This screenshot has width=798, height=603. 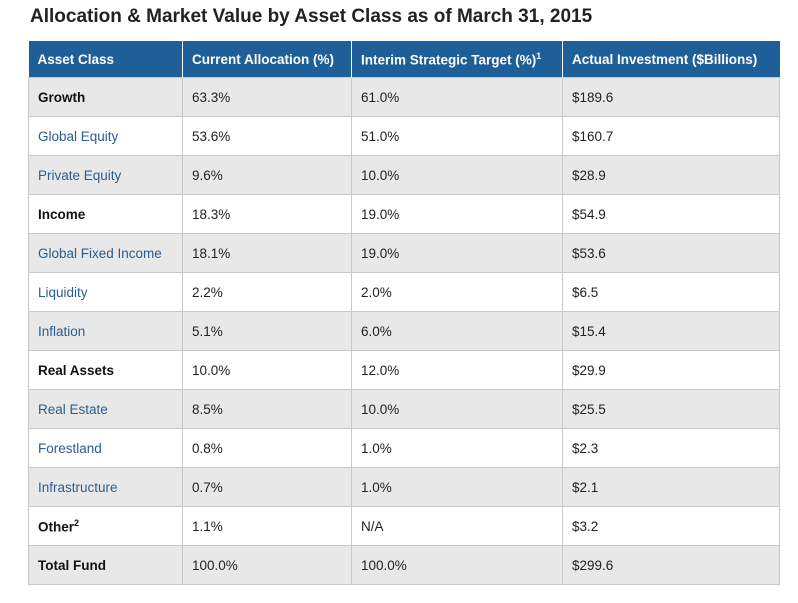 I want to click on asset-class-label: Real Estate, so click(x=73, y=409).